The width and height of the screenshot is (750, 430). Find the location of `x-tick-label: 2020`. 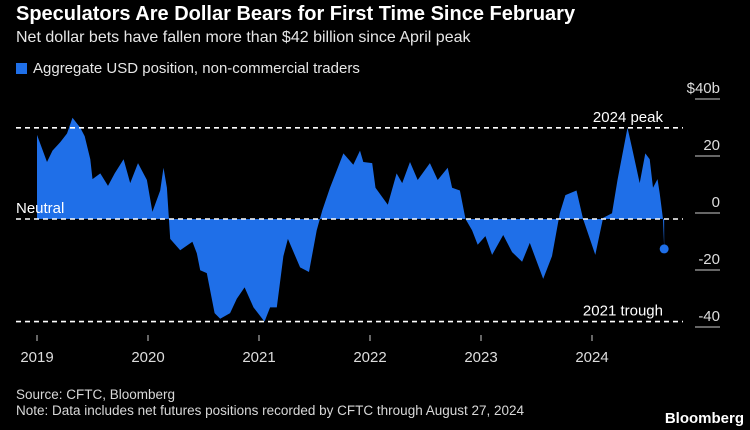

x-tick-label: 2020 is located at coordinates (147, 357).